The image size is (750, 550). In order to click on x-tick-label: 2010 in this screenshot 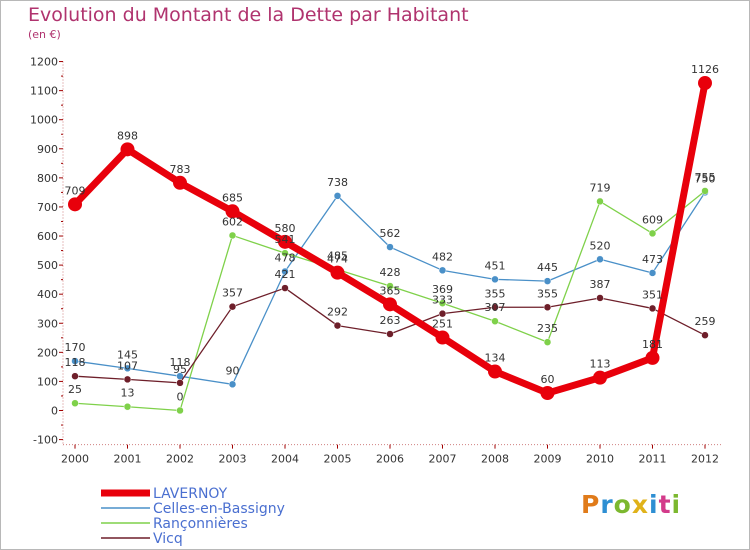, I will do `click(600, 459)`.